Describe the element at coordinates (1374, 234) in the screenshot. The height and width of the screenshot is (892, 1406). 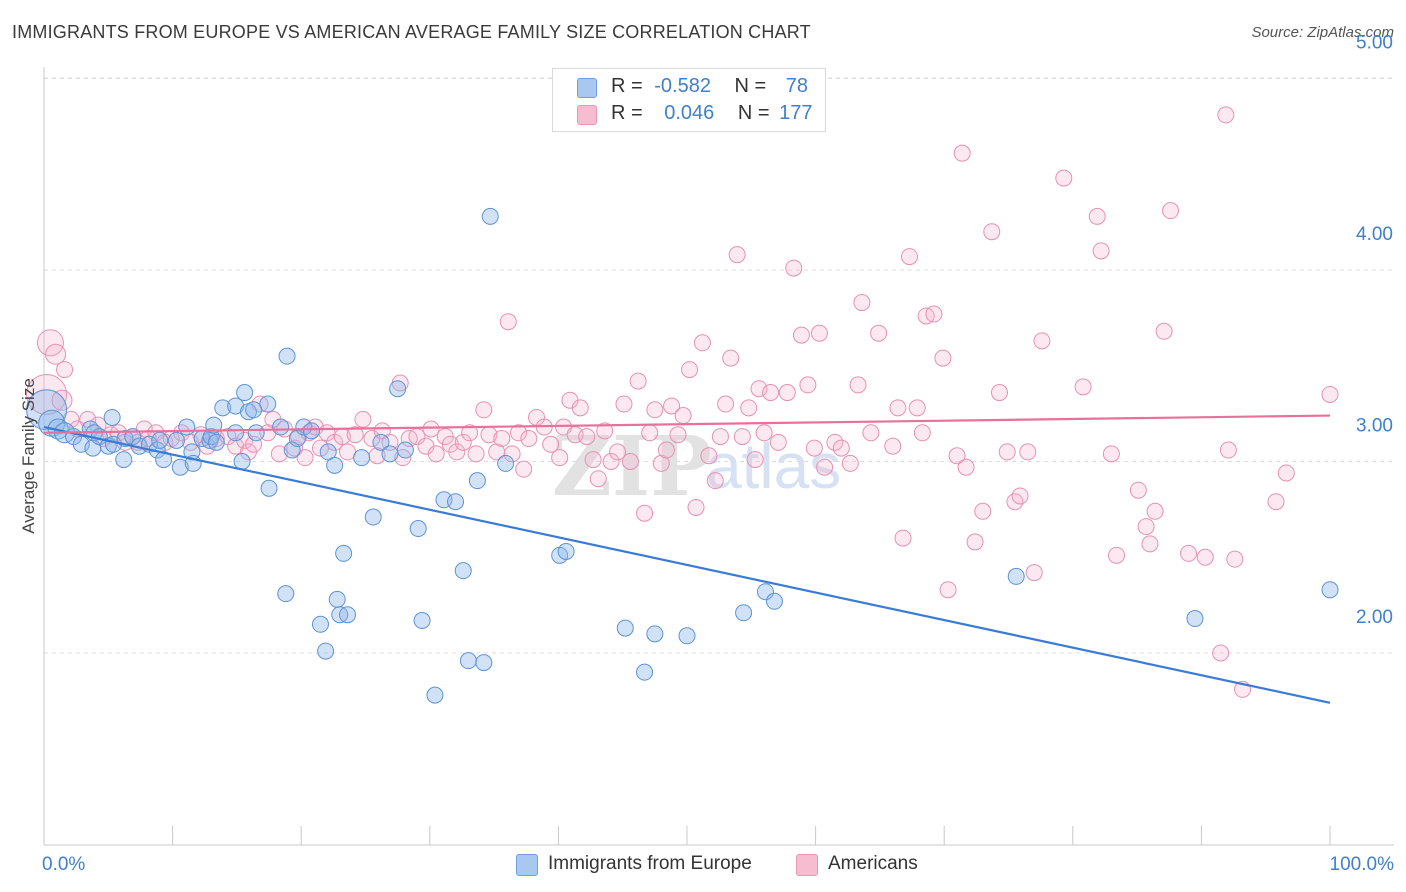
I see `y-tick-label: 4.00` at that location.